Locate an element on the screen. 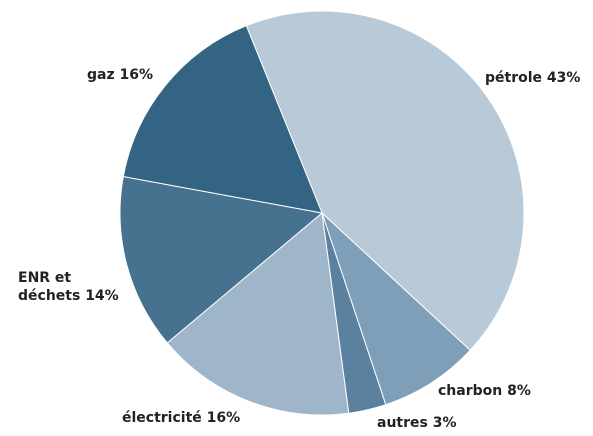  slice-label: électricité 16% is located at coordinates (181, 418).